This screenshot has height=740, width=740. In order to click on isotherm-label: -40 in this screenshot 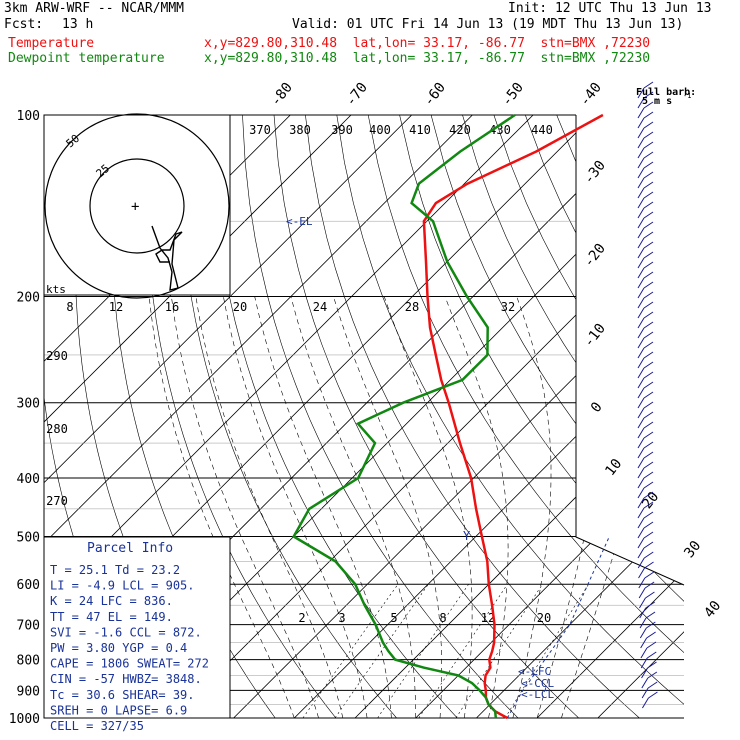, I will do `click(591, 95)`.